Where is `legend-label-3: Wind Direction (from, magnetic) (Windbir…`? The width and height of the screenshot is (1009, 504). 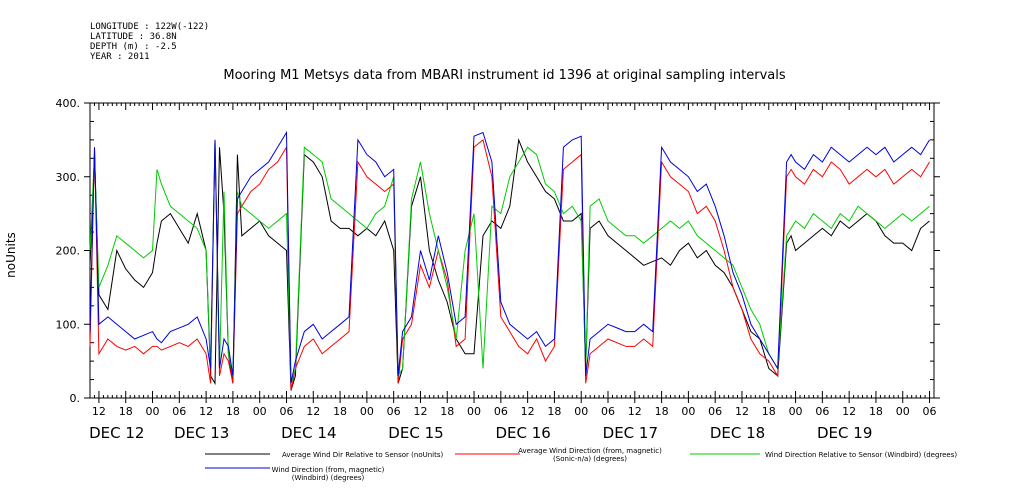 legend-label-3: Wind Direction (from, magnetic) (Windbir… is located at coordinates (328, 474).